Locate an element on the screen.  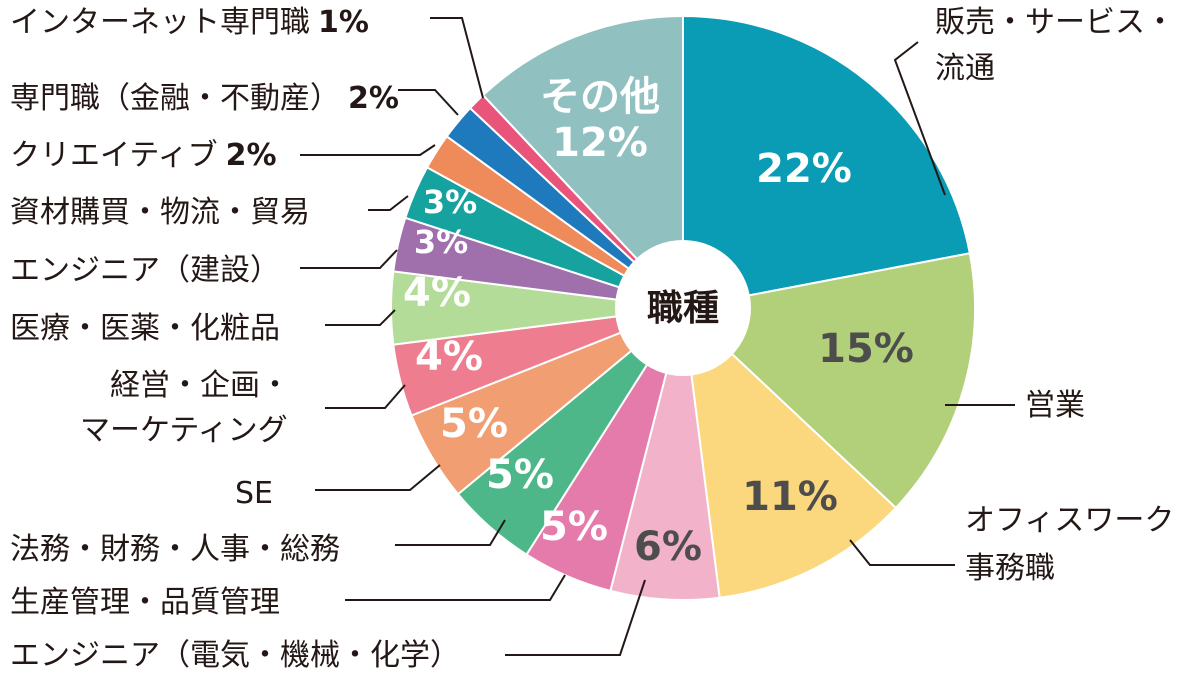
category-label-office-work-line1: オフィスワーク is located at coordinates (1069, 520).